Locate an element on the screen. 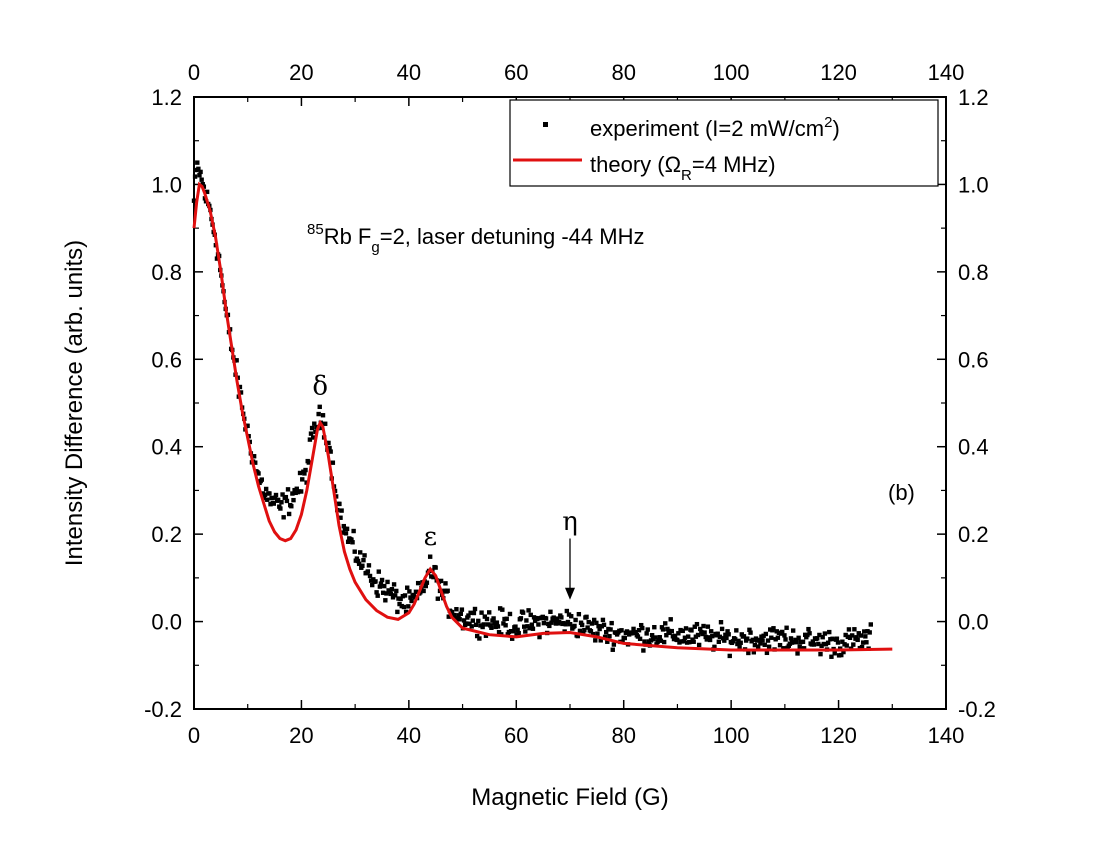  y-right-tick-label: 0.0 is located at coordinates (973, 622).